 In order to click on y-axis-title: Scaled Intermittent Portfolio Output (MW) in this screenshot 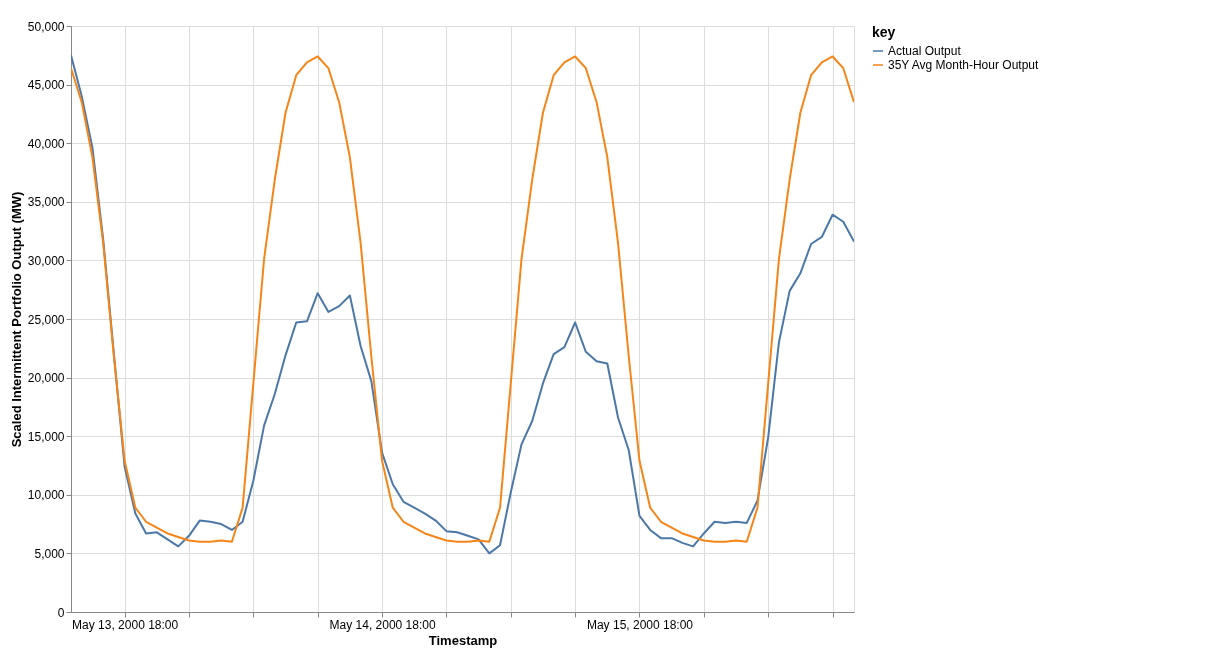, I will do `click(16, 319)`.